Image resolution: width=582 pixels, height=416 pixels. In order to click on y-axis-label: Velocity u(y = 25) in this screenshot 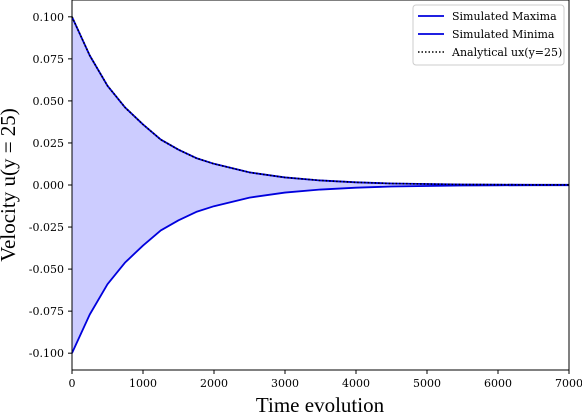, I will do `click(10, 185)`.